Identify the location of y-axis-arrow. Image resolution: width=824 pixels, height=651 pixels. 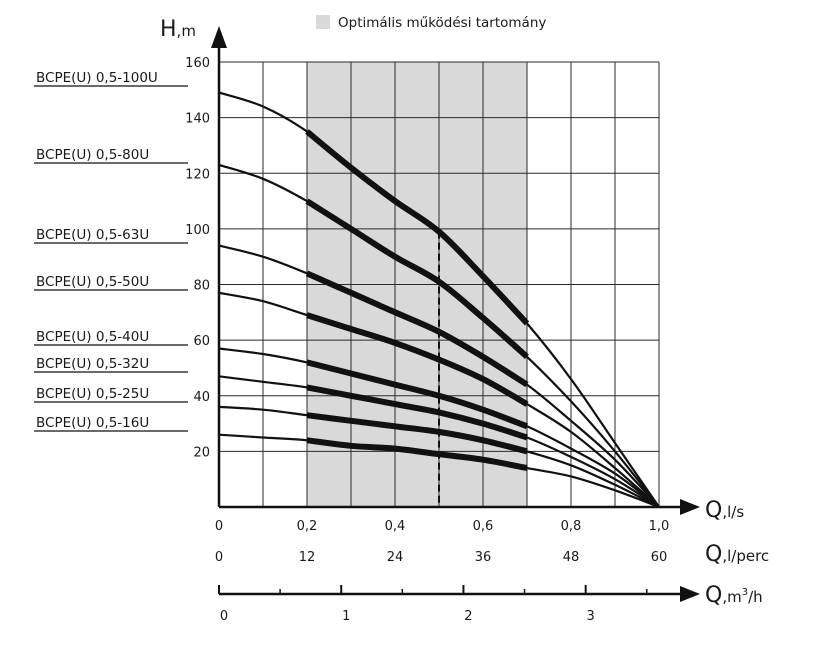
(219, 37).